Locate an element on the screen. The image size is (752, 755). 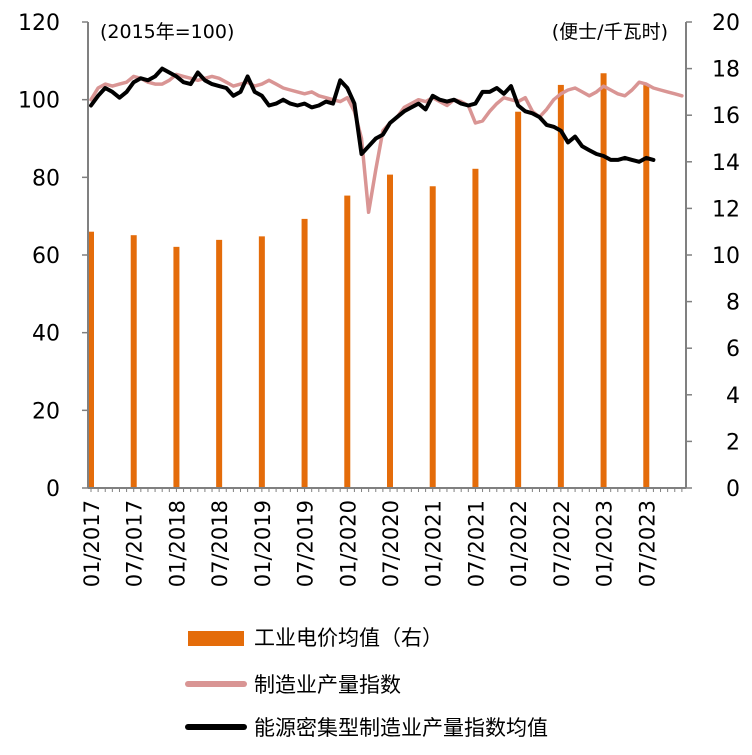
energy-intensive-index-line is located at coordinates (372, 115).